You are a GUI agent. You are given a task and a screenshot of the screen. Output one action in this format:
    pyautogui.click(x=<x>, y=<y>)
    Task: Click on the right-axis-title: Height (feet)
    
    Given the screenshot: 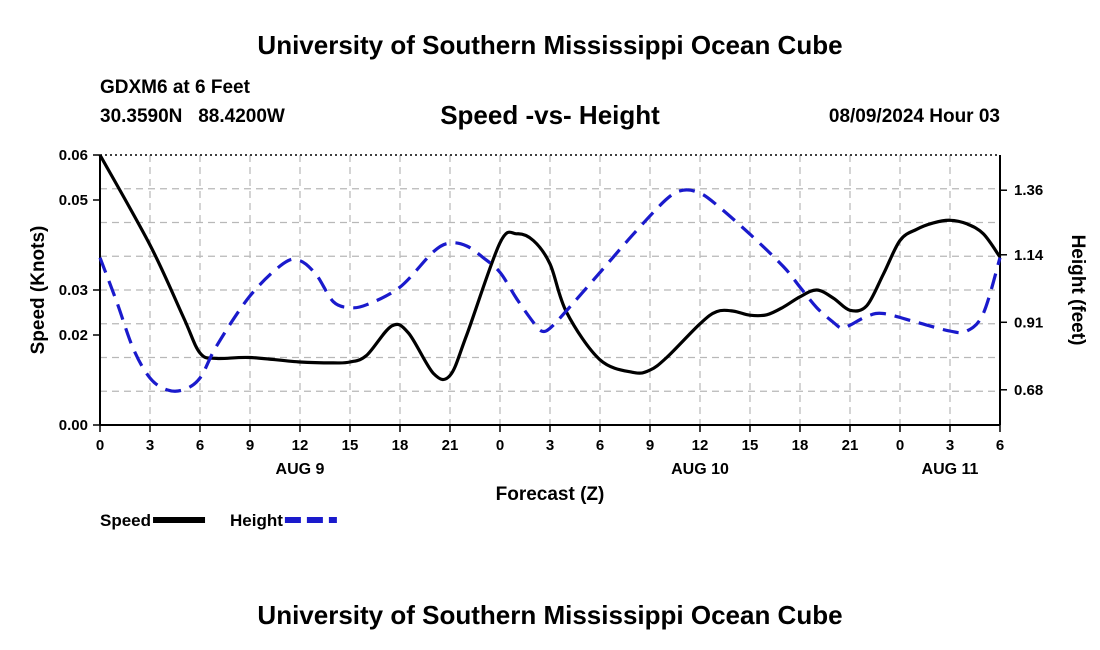 What is the action you would take?
    pyautogui.click(x=1077, y=290)
    